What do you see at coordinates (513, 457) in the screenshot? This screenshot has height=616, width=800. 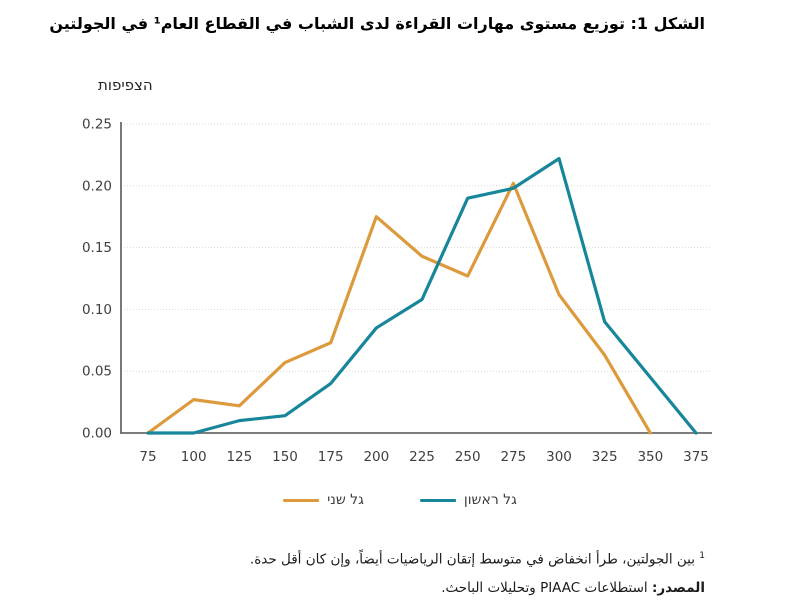 I see `x-tick-label: 275` at bounding box center [513, 457].